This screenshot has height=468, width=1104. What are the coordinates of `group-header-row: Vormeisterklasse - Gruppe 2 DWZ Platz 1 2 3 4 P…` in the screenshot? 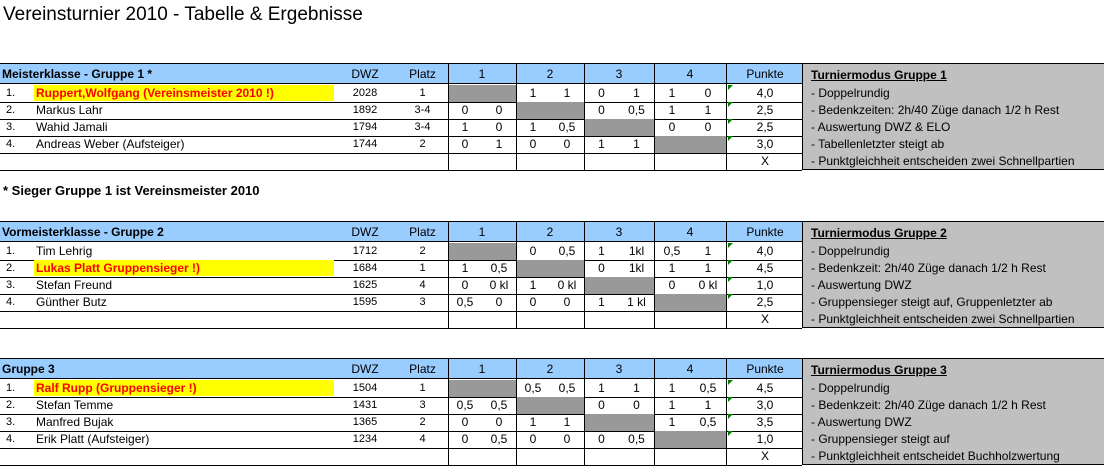 It's located at (552, 231).